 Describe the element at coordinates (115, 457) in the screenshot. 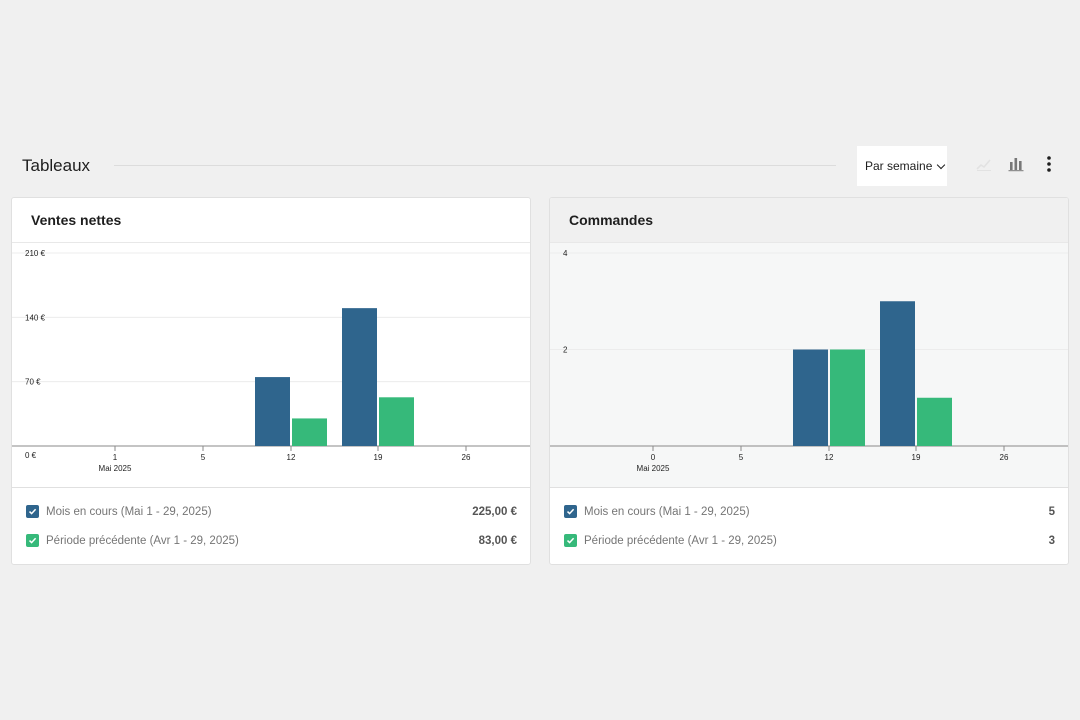

I see `x-tick-label: 1` at that location.